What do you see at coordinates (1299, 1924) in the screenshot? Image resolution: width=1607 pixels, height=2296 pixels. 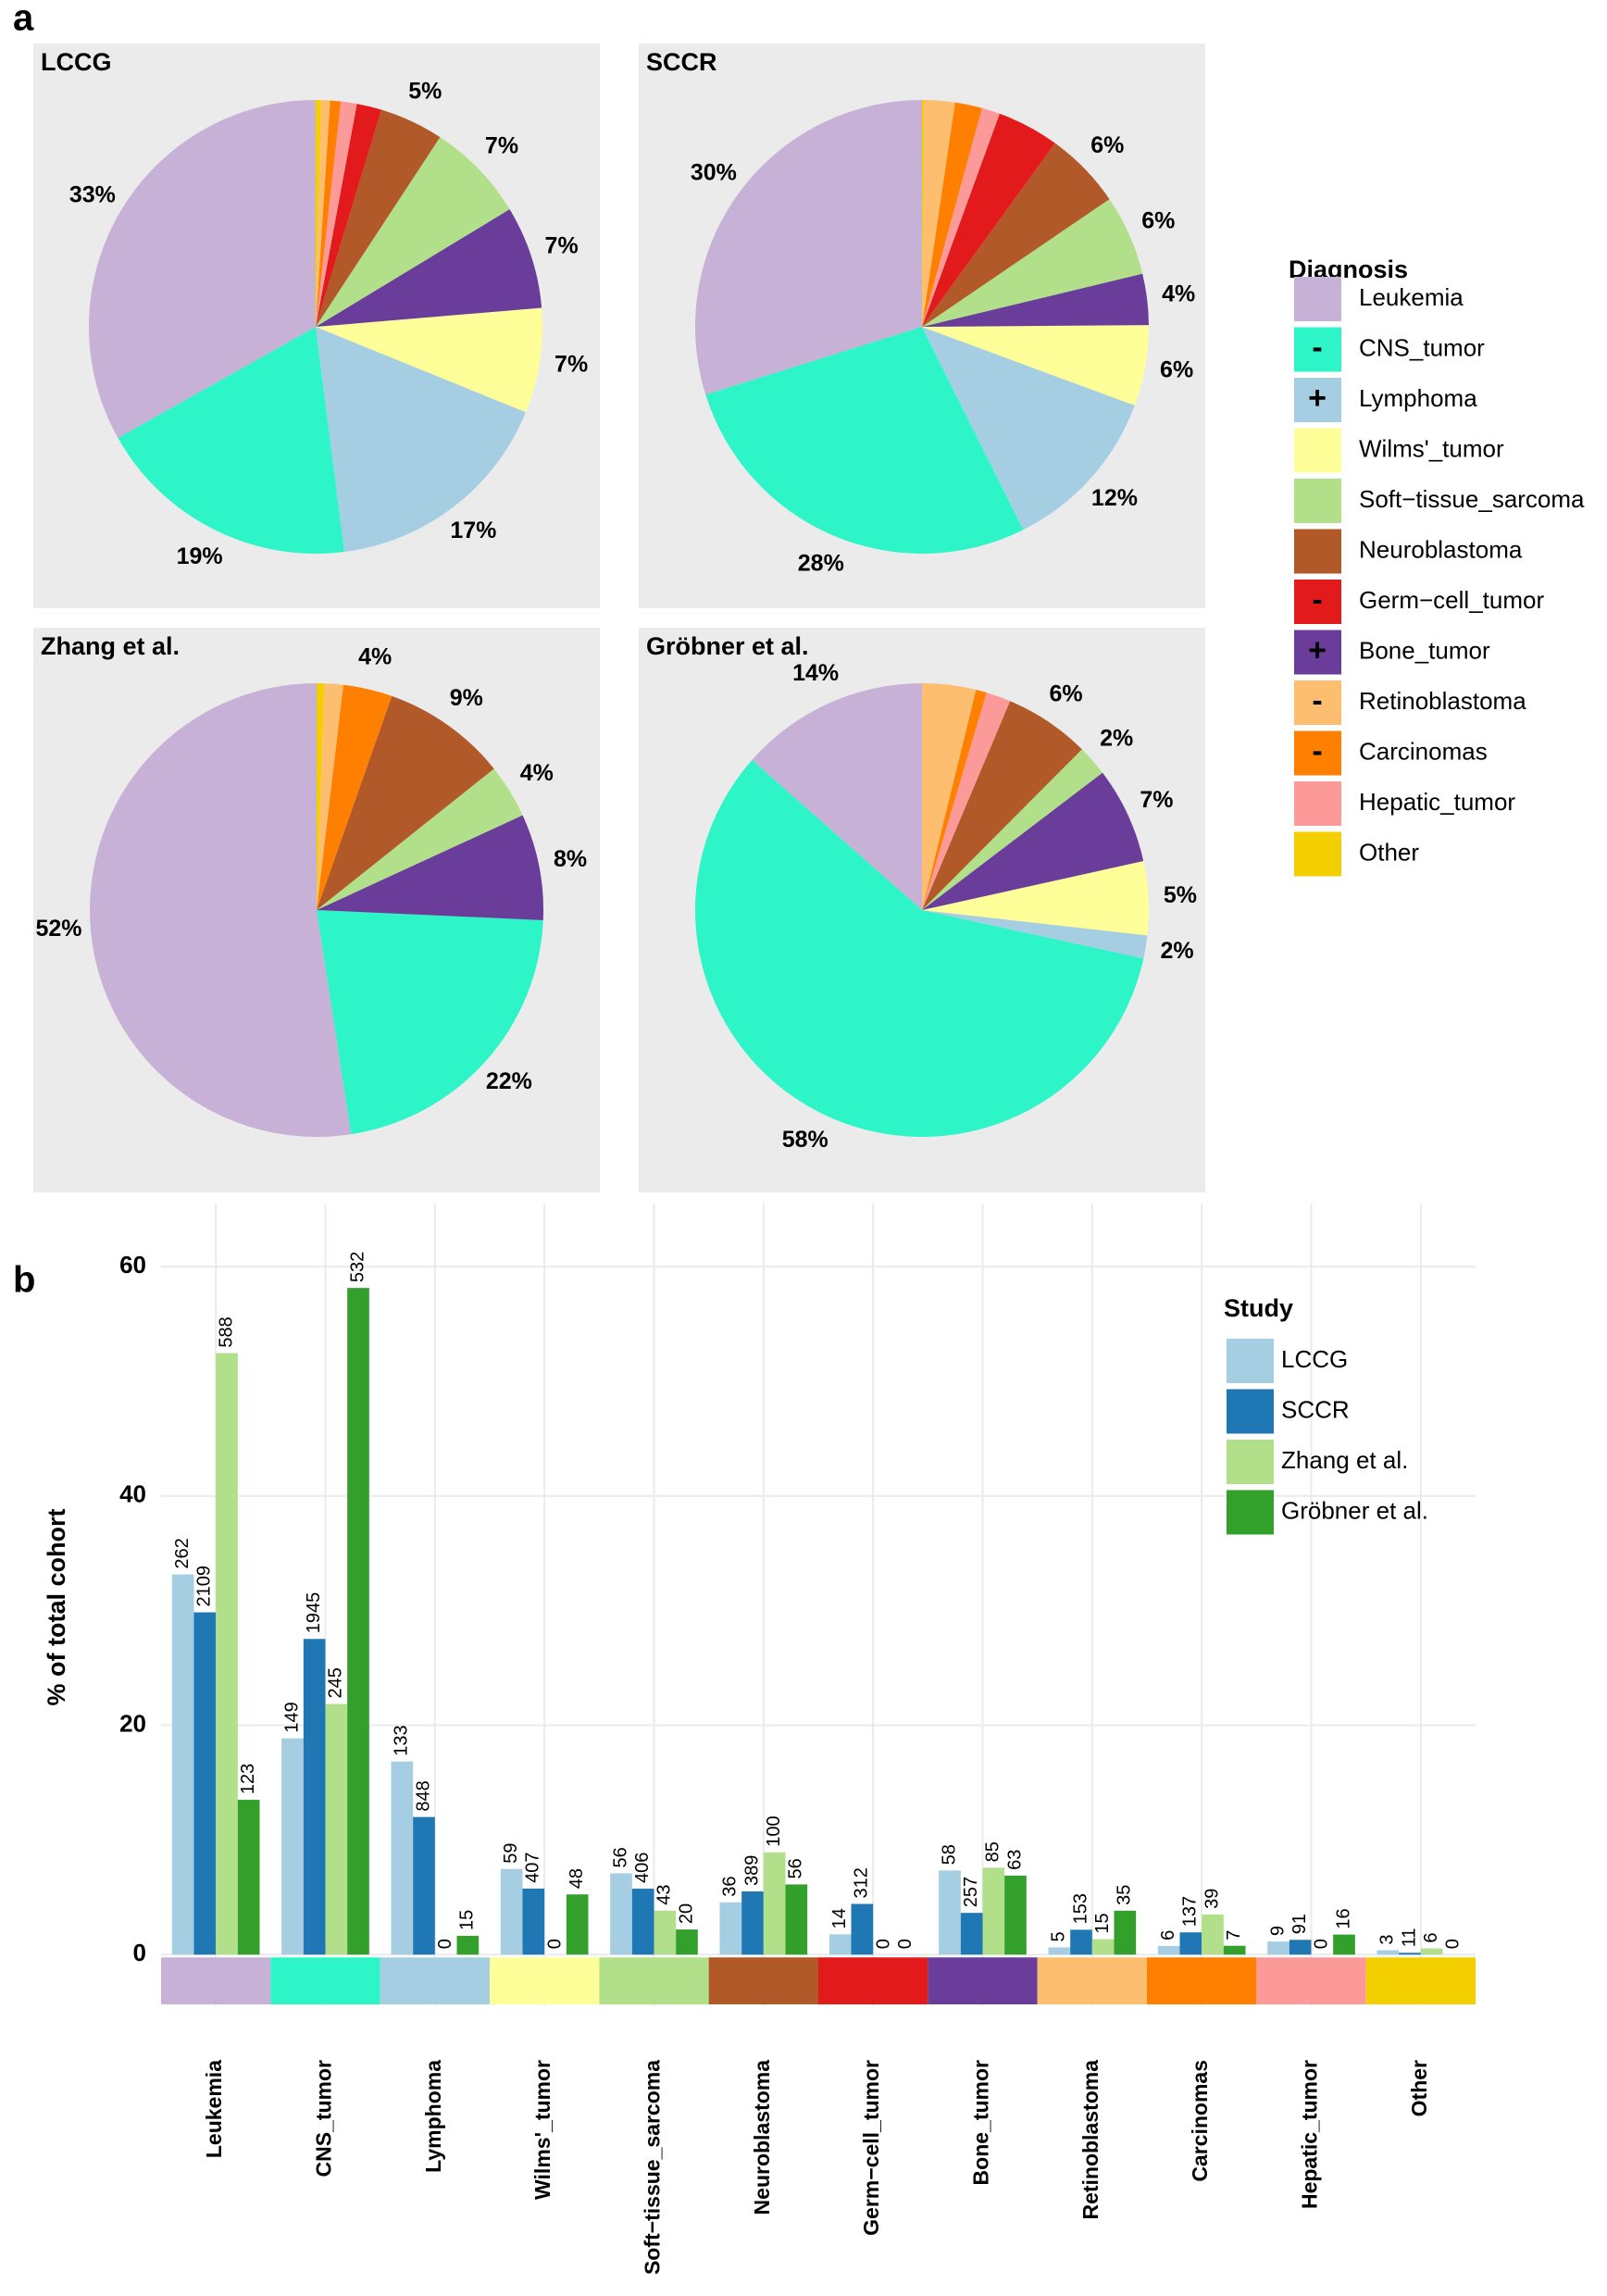 I see `bar-count-label: 91` at bounding box center [1299, 1924].